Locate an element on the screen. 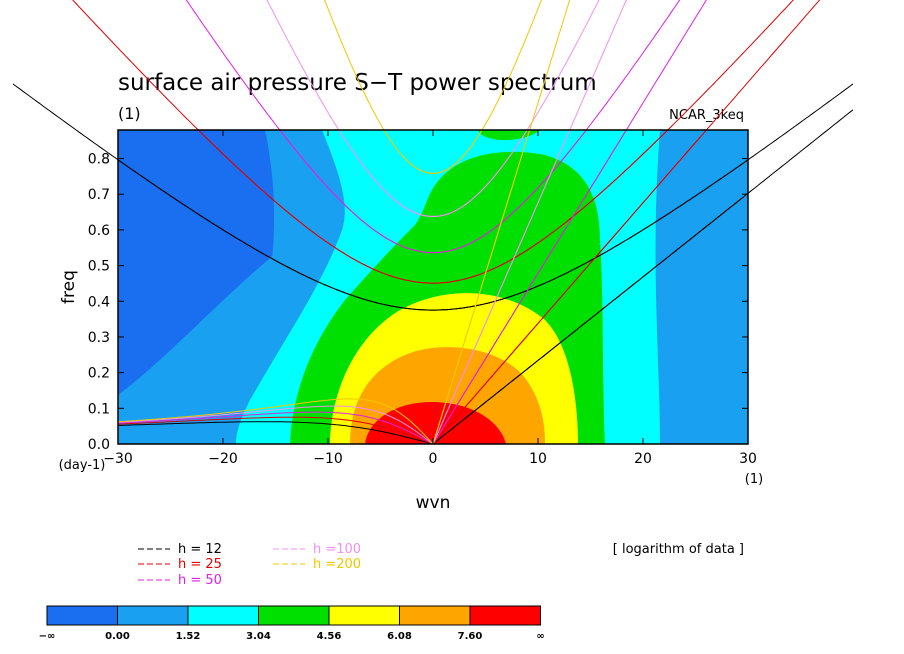 The image size is (904, 654). colorbar: −∞ 0.00 1.52 3.04 4.56 6.08 7.60 ∞ is located at coordinates (292, 623).